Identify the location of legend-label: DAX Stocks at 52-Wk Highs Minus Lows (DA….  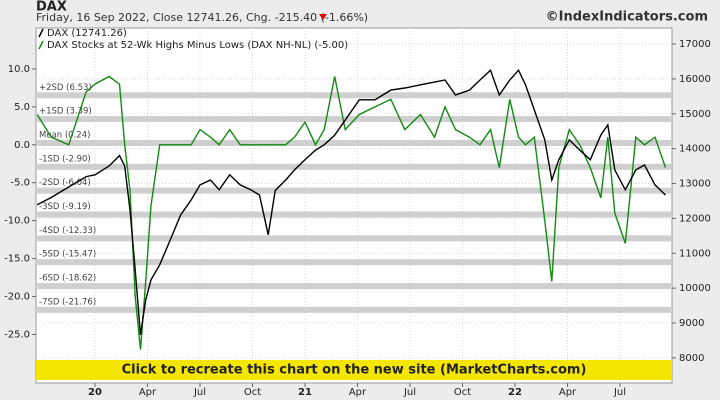
(197, 45).